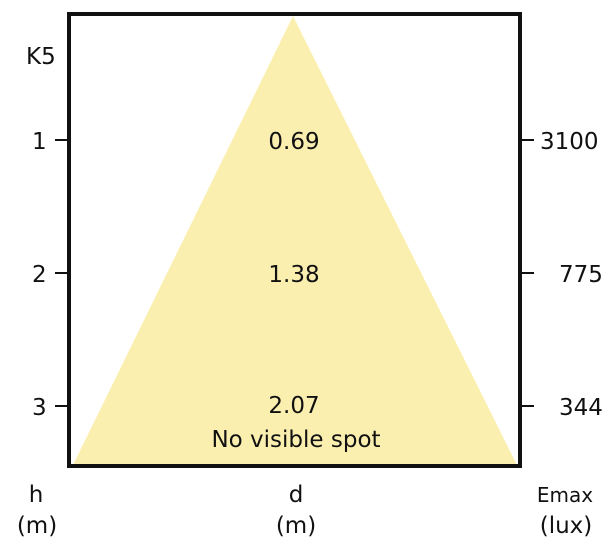 Image resolution: width=610 pixels, height=545 pixels. Describe the element at coordinates (41, 57) in the screenshot. I see `beam-code-label: K5` at that location.